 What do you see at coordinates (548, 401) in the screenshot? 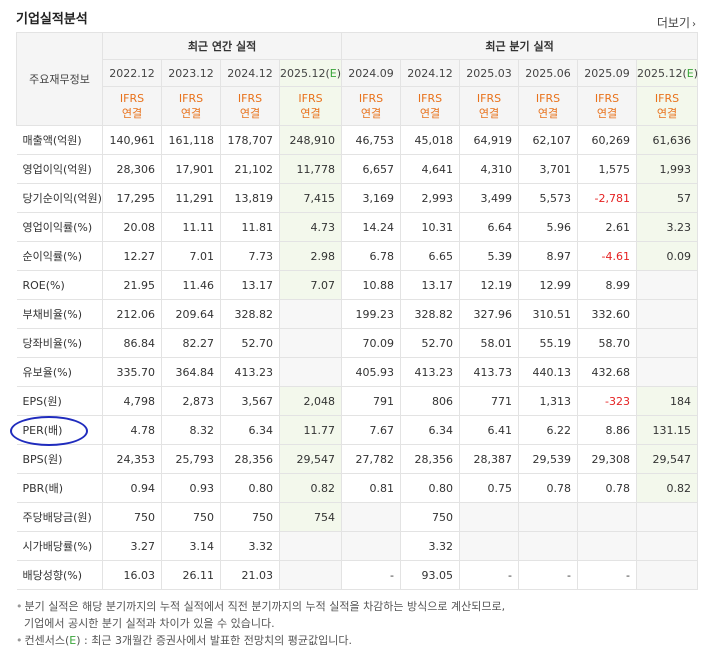
I see `table-cell: 1,313` at bounding box center [548, 401].